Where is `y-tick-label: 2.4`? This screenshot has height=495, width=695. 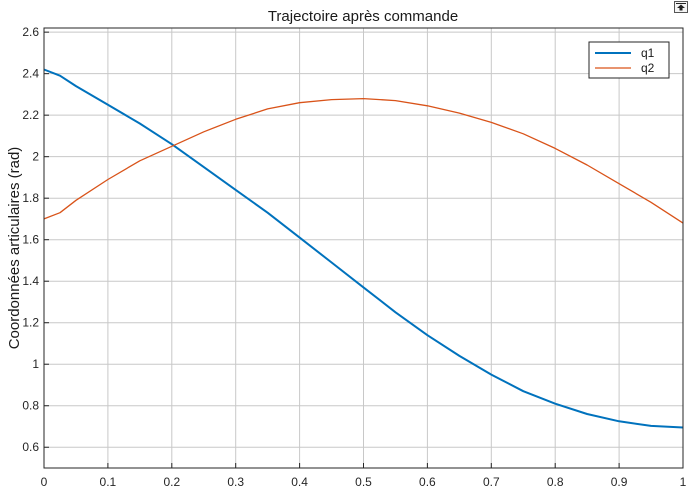 y-tick-label: 2.4 is located at coordinates (30, 74).